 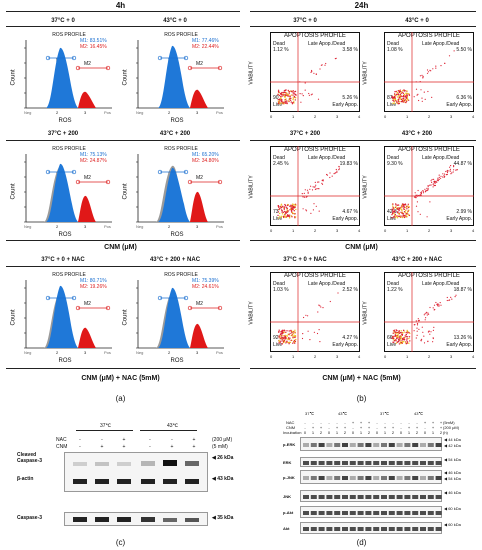 What do you see at coordinates (223, 458) in the screenshot?
I see `kda-26: ◀ 26 kDa` at bounding box center [223, 458].